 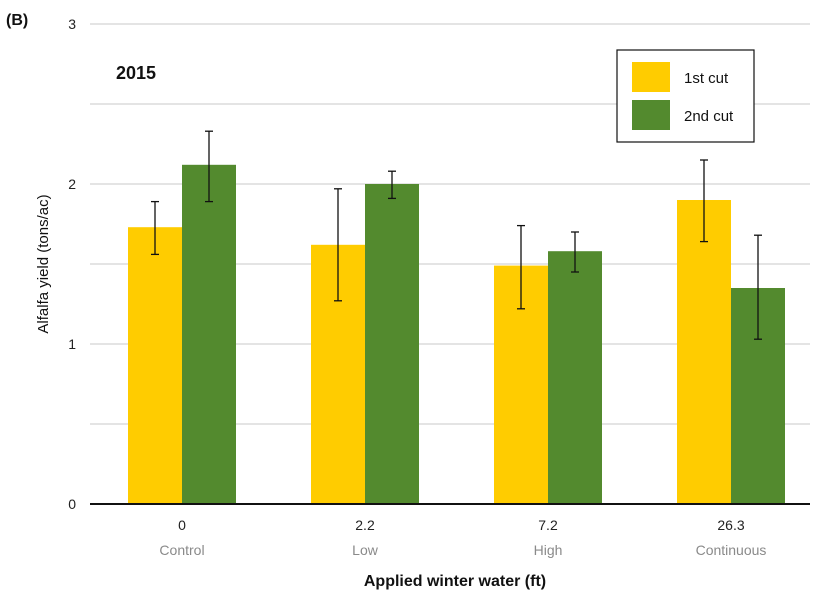 What do you see at coordinates (455, 581) in the screenshot?
I see `x-axis-label: Applied winter water (ft)` at bounding box center [455, 581].